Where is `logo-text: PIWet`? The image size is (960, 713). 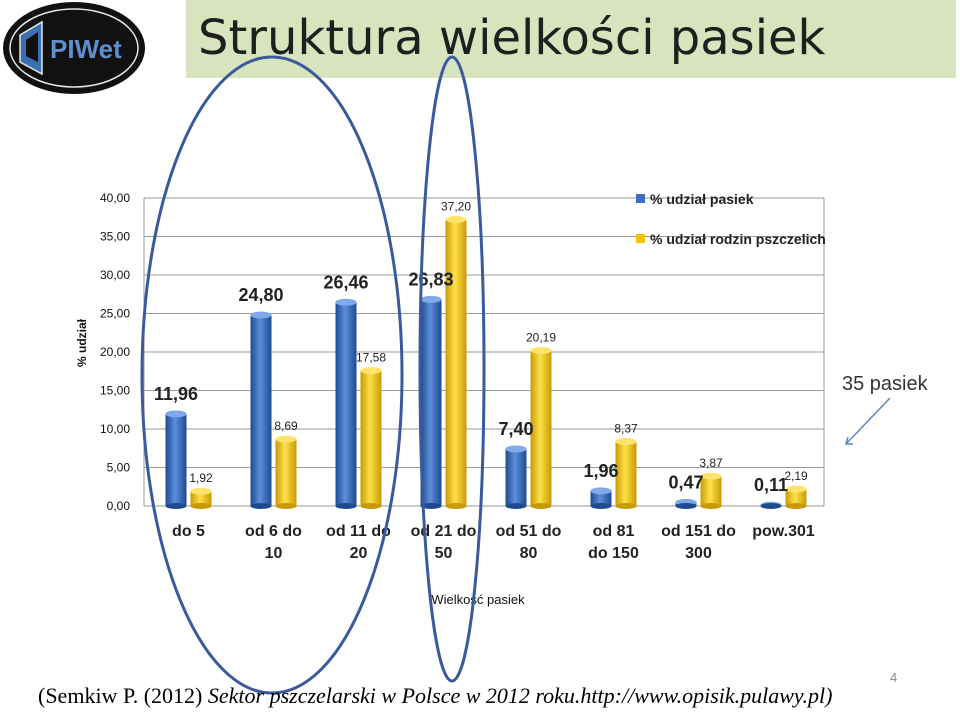 logo-text: PIWet is located at coordinates (86, 49).